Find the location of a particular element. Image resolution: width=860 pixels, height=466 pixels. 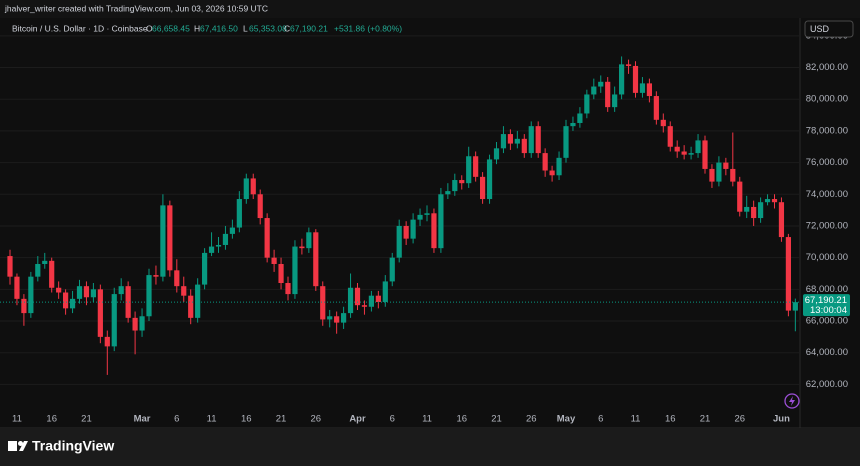

x-tick-label: 21 is located at coordinates (496, 419).